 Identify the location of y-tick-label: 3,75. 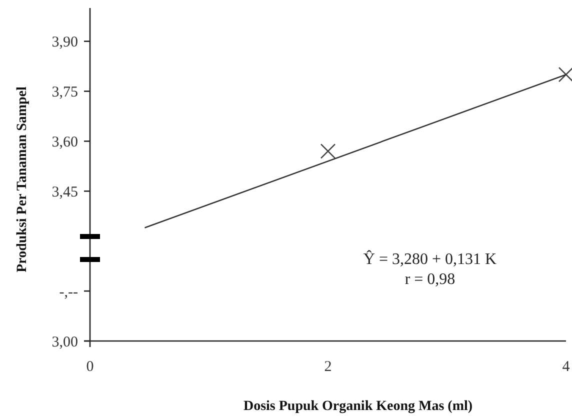
(65, 92).